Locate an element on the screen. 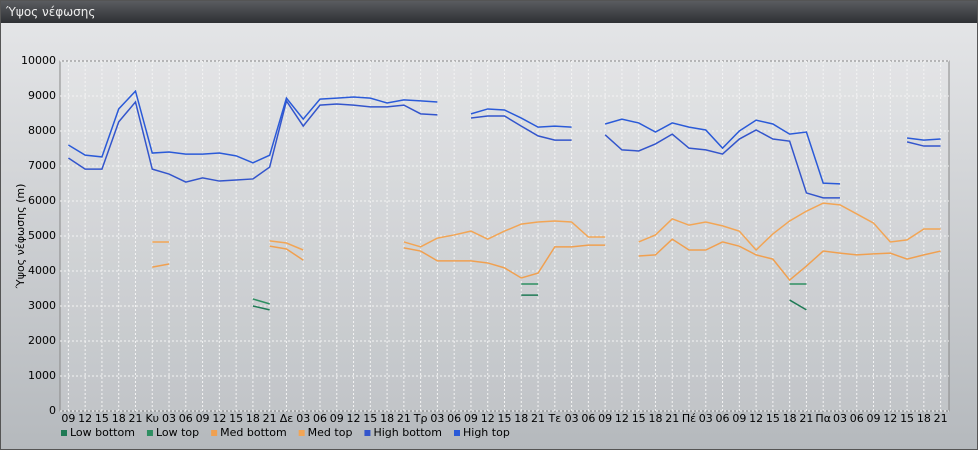 The image size is (978, 450). x-tick-label: Δε is located at coordinates (287, 418).